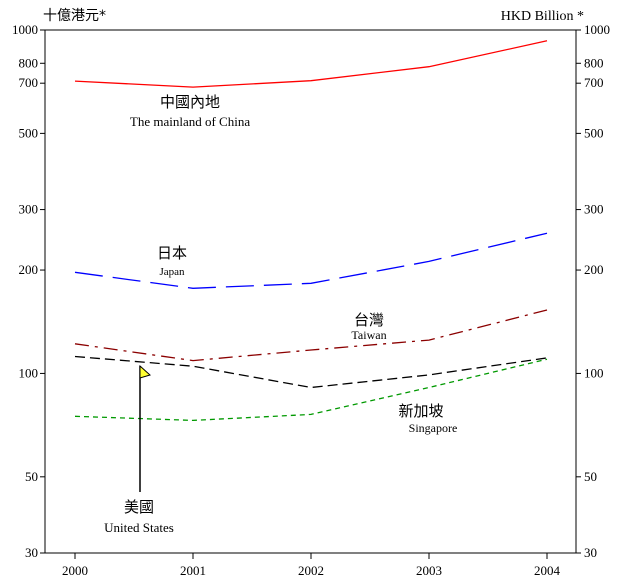  Describe the element at coordinates (590, 552) in the screenshot. I see `y-tick-label-right: 30` at that location.